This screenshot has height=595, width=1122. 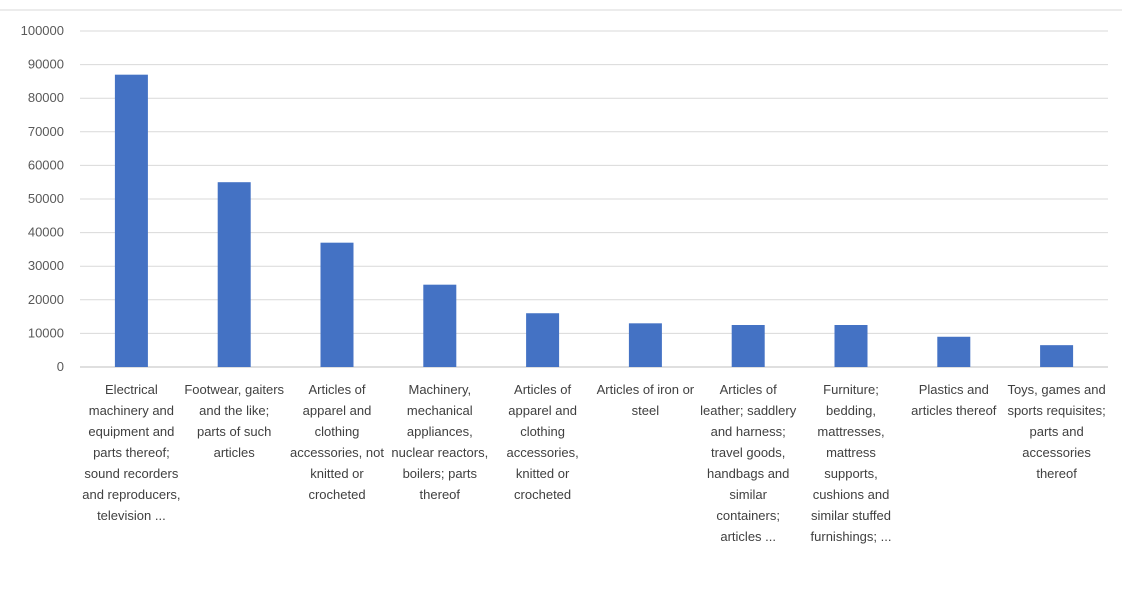 I want to click on y-tick-label: 60000, so click(x=46, y=164).